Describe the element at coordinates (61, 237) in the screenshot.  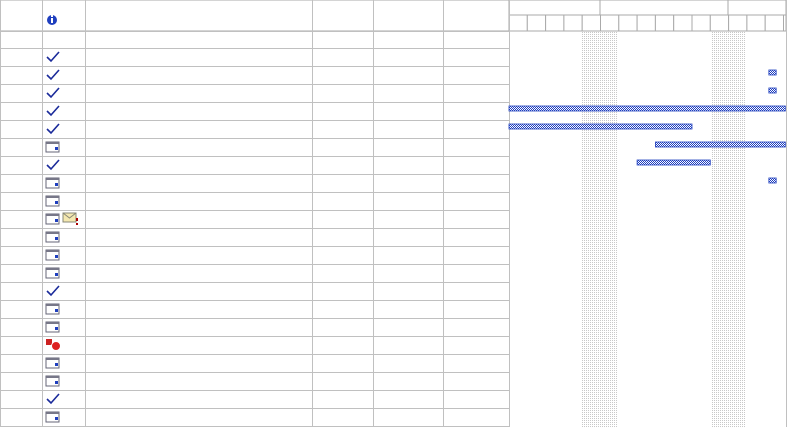
I see `indicator-icons` at that location.